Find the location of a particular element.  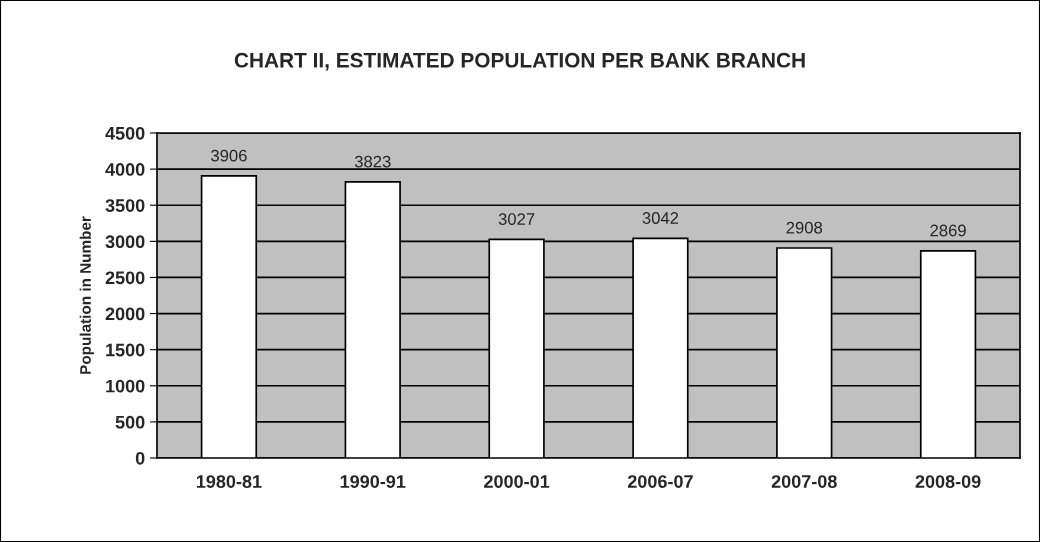

data-label: 2869 is located at coordinates (948, 230).